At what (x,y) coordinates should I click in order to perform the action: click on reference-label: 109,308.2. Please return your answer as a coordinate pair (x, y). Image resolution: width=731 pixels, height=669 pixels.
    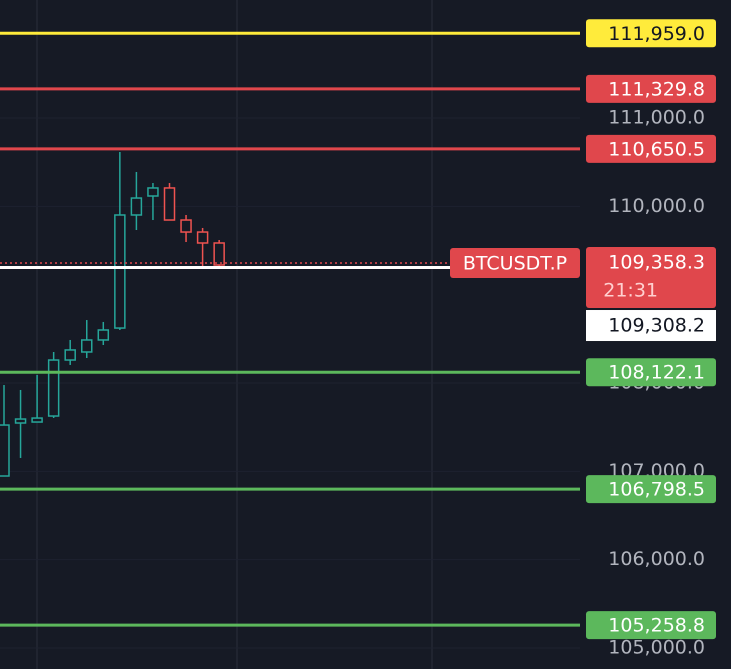
    Looking at the image, I should click on (656, 326).